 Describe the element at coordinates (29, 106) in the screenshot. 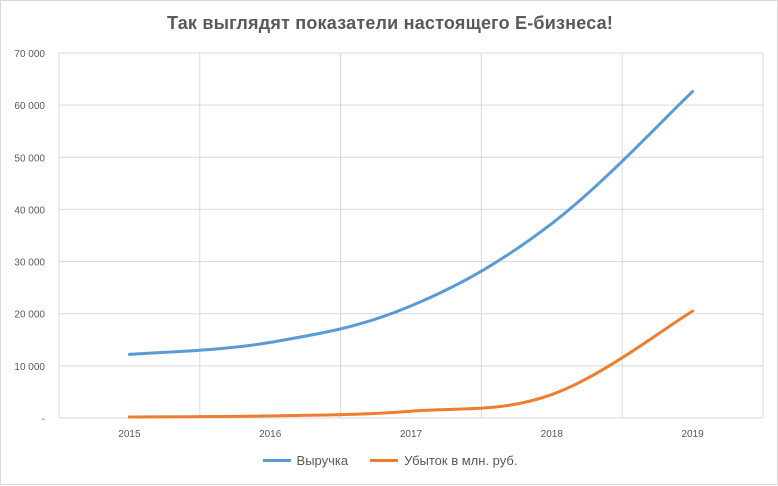

I see `y-tick-label: 60 000` at that location.